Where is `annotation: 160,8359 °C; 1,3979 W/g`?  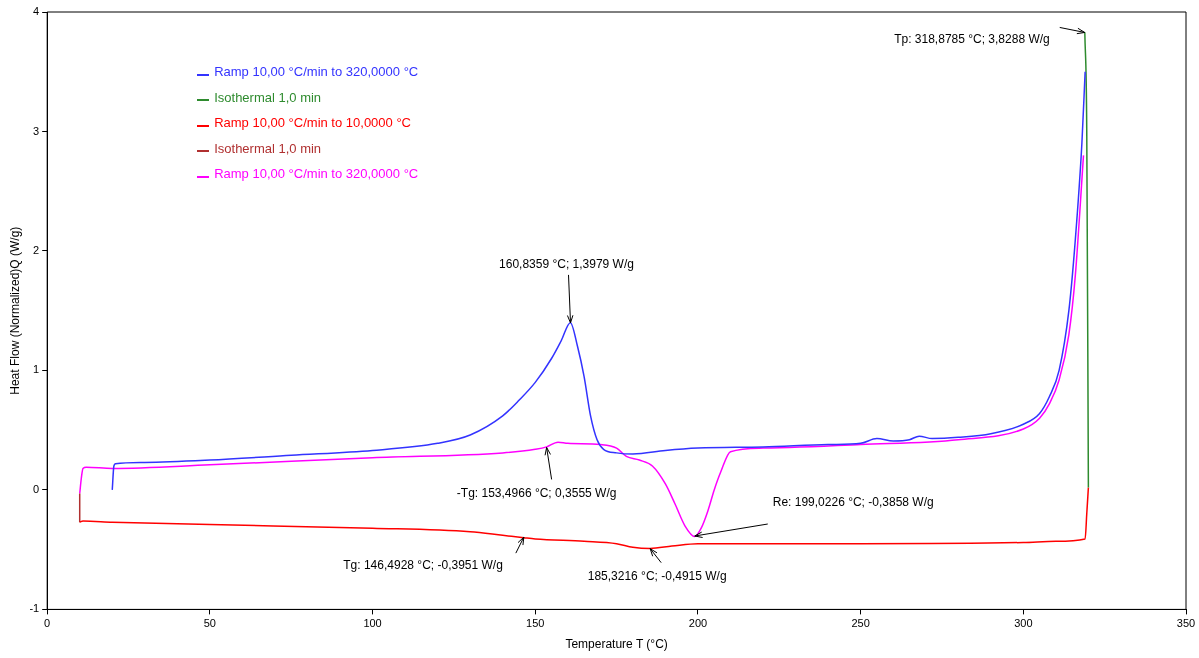 annotation: 160,8359 °C; 1,3979 W/g is located at coordinates (566, 264).